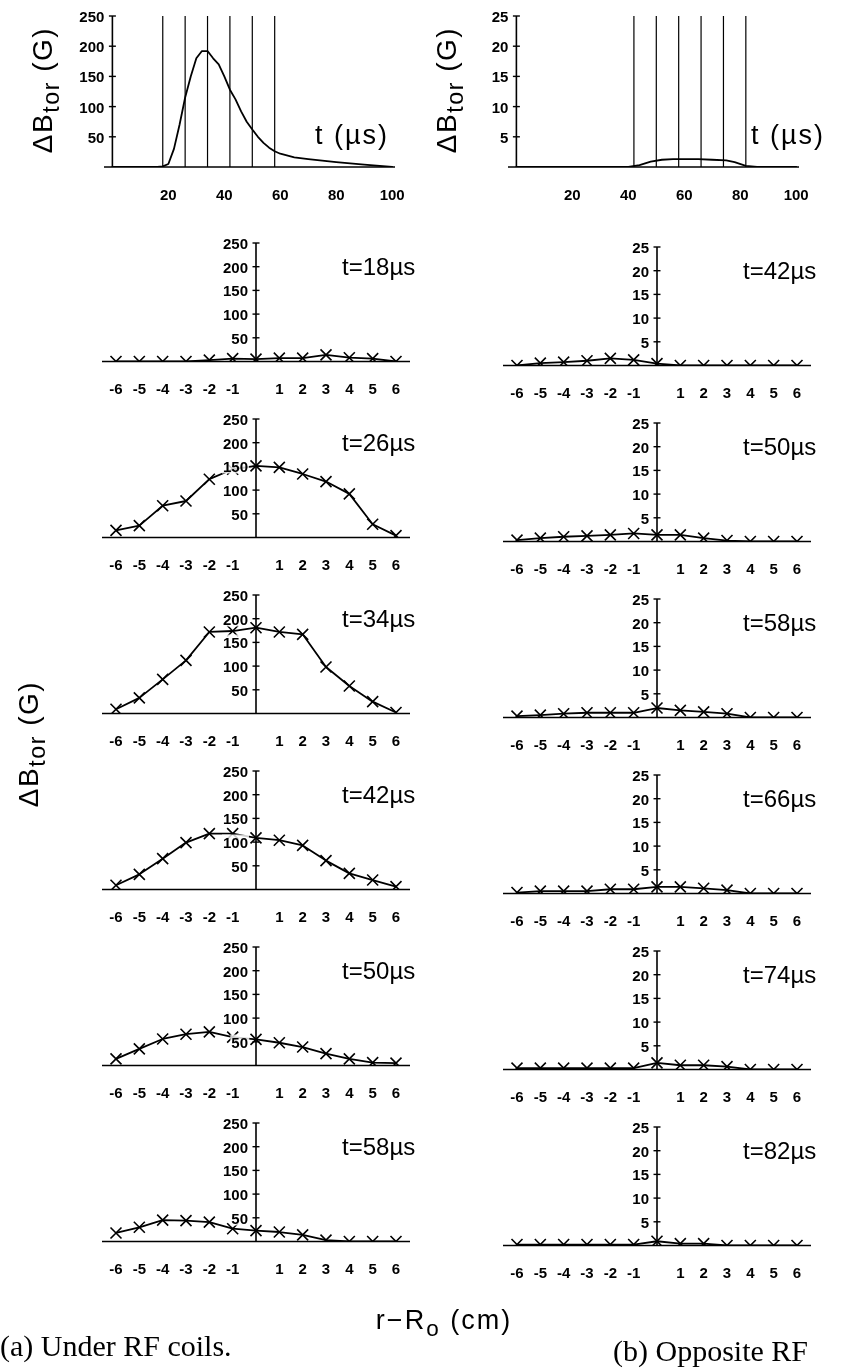 This screenshot has height=1371, width=843. I want to click on chart-title: t=42µs, so click(379, 794).